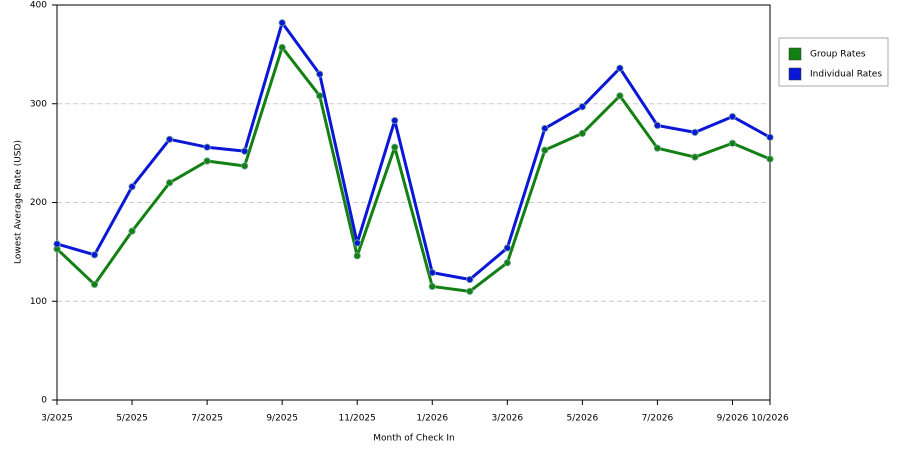 This screenshot has width=900, height=450. What do you see at coordinates (57, 419) in the screenshot?
I see `x-tick-label: 3/2025` at bounding box center [57, 419].